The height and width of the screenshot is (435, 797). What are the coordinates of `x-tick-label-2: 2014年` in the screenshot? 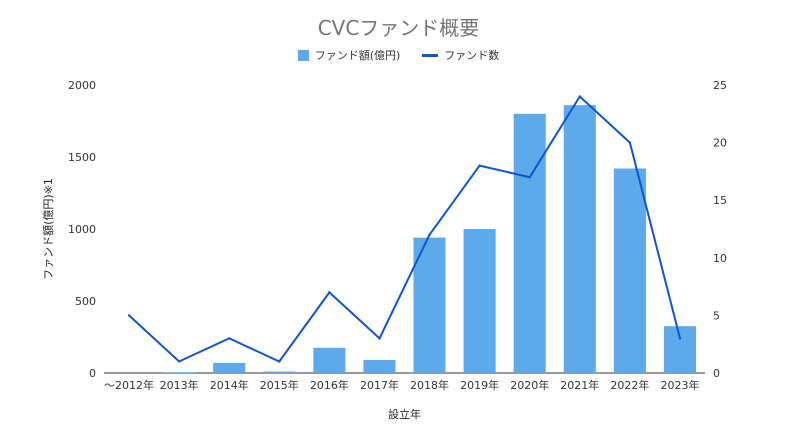 It's located at (229, 385).